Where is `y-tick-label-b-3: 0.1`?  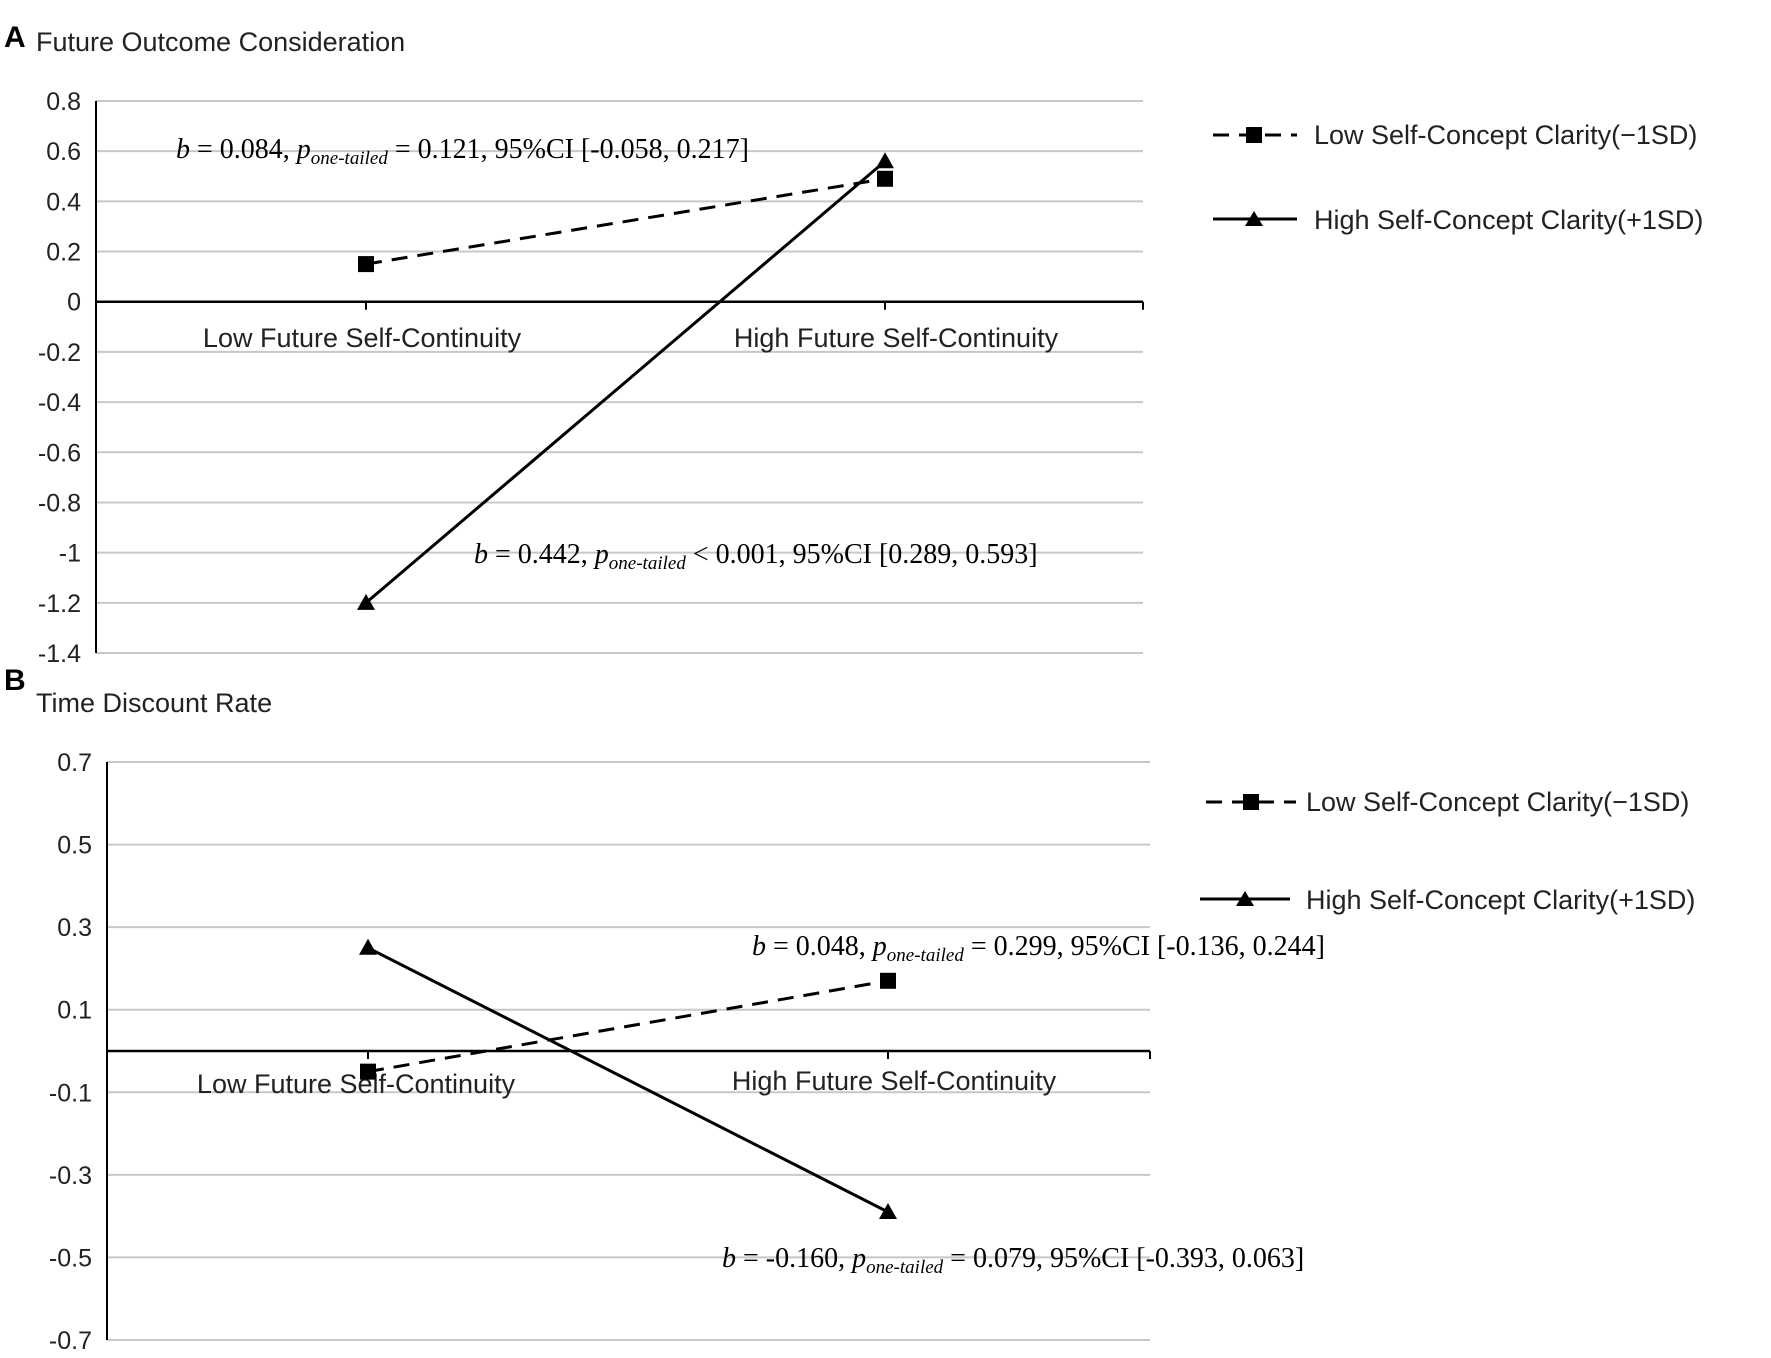 y-tick-label-b-3: 0.1 is located at coordinates (74, 1011).